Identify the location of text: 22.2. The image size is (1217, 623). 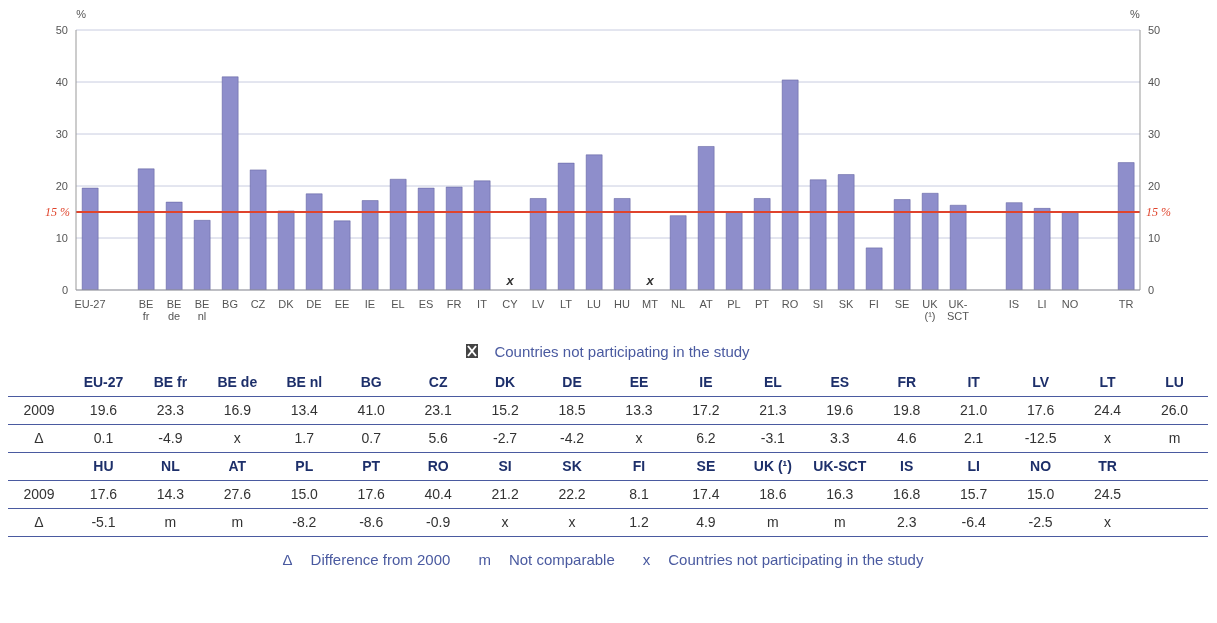
(572, 494).